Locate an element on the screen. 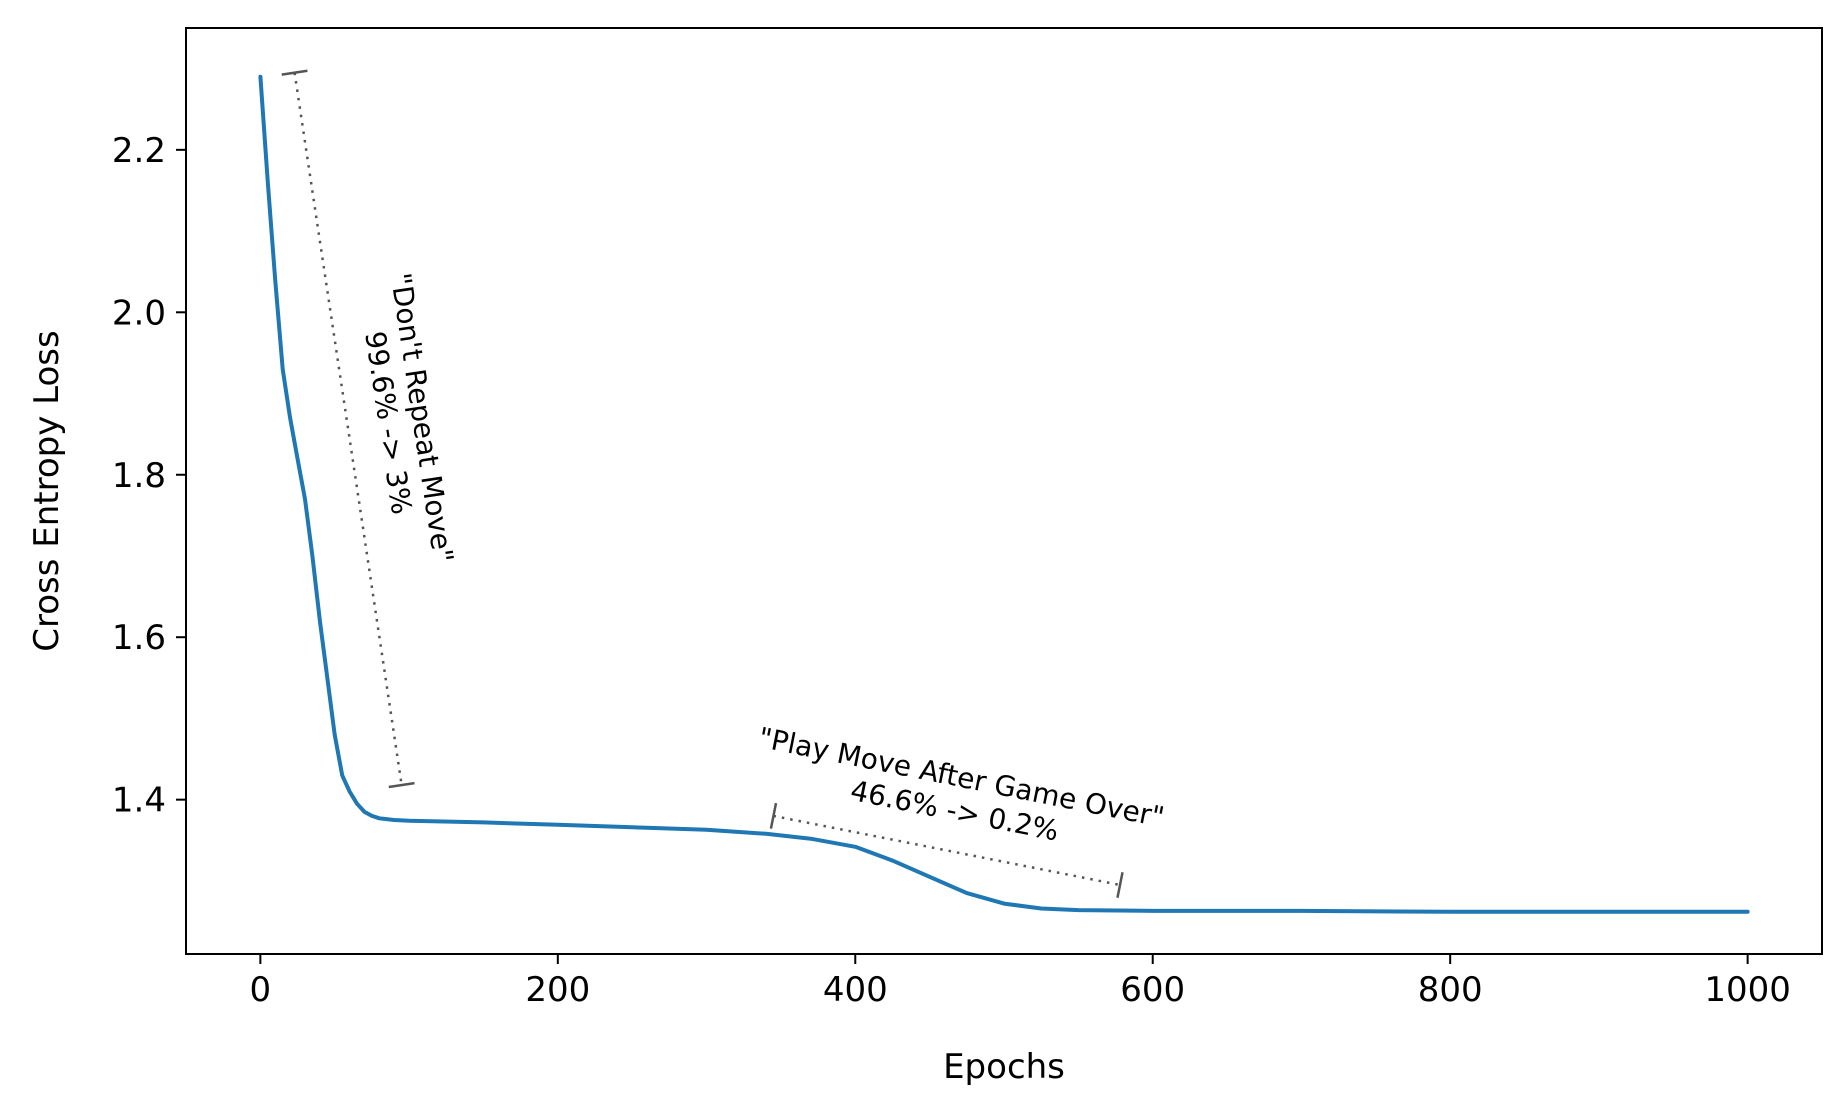 The height and width of the screenshot is (1113, 1841). x-tick-label: 600 is located at coordinates (1152, 990).